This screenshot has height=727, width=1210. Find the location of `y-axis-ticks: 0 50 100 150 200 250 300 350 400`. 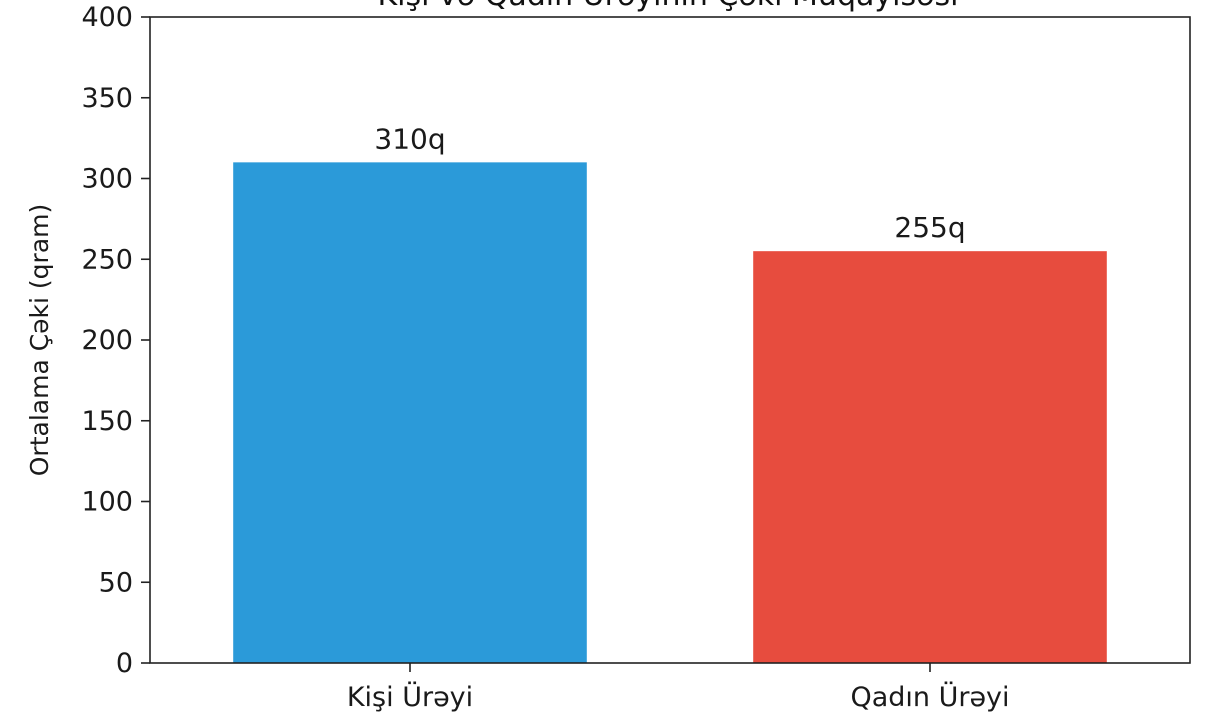

y-axis-ticks: 0 50 100 150 200 250 300 350 400 is located at coordinates (115, 340).